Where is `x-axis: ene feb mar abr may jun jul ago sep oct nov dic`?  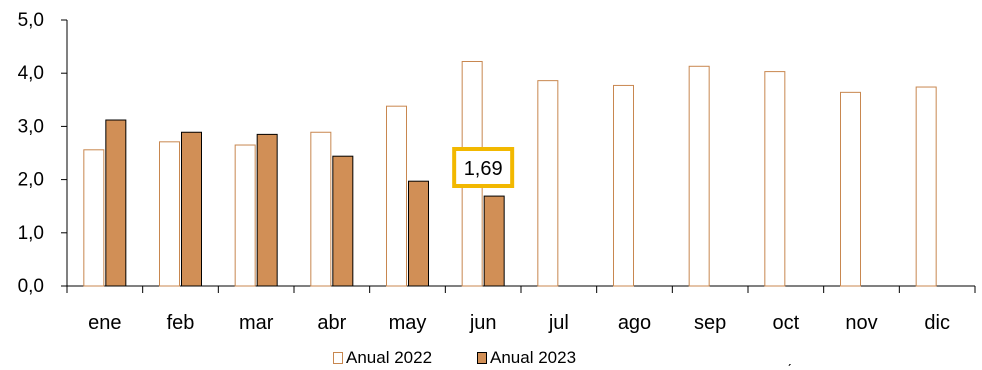
x-axis: ene feb mar abr may jun jul ago sep oct nov dic is located at coordinates (521, 309).